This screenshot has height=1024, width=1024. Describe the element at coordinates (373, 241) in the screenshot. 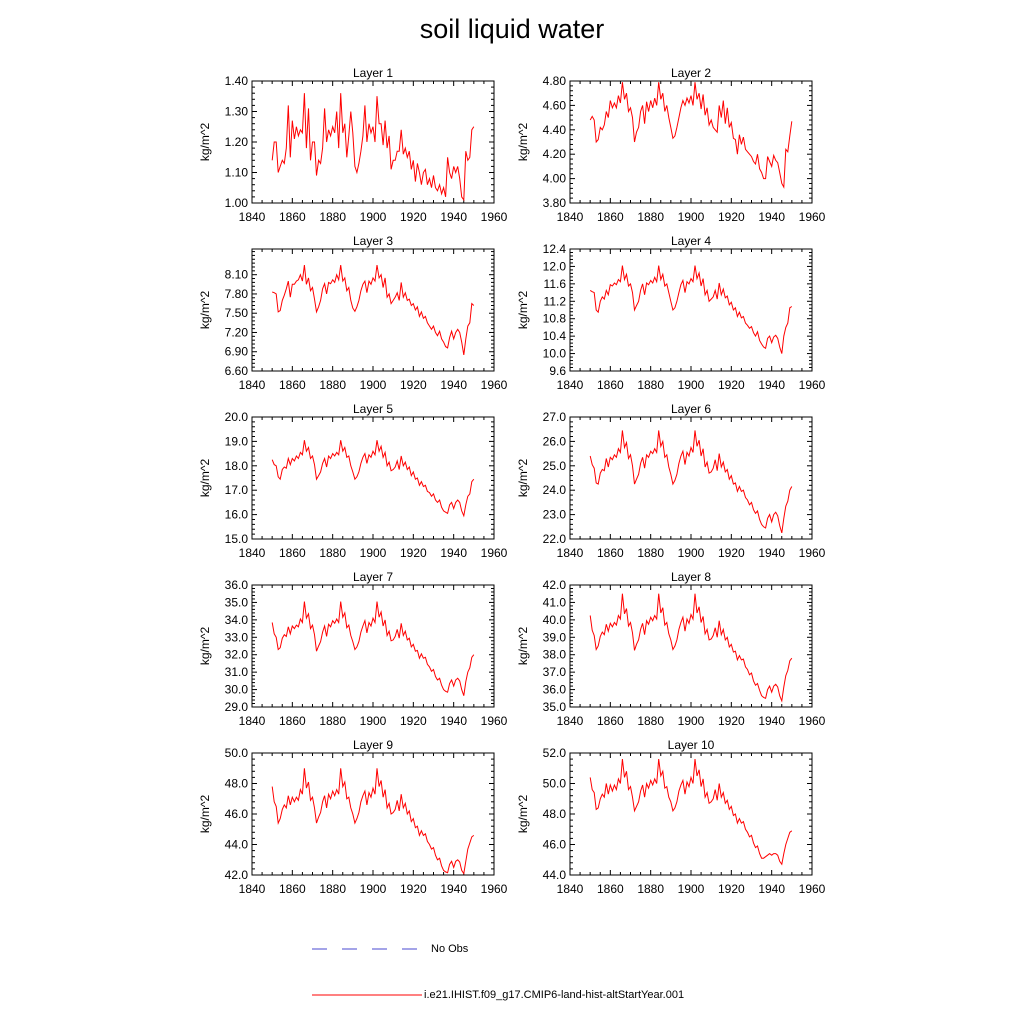

I see `panel-title: Layer 3` at that location.